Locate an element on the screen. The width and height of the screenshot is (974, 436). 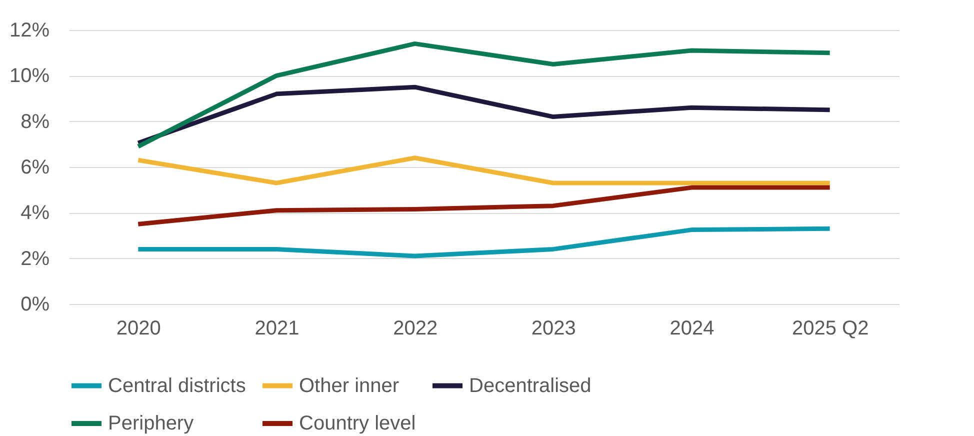
y-tick-label: 12% is located at coordinates (29, 31).